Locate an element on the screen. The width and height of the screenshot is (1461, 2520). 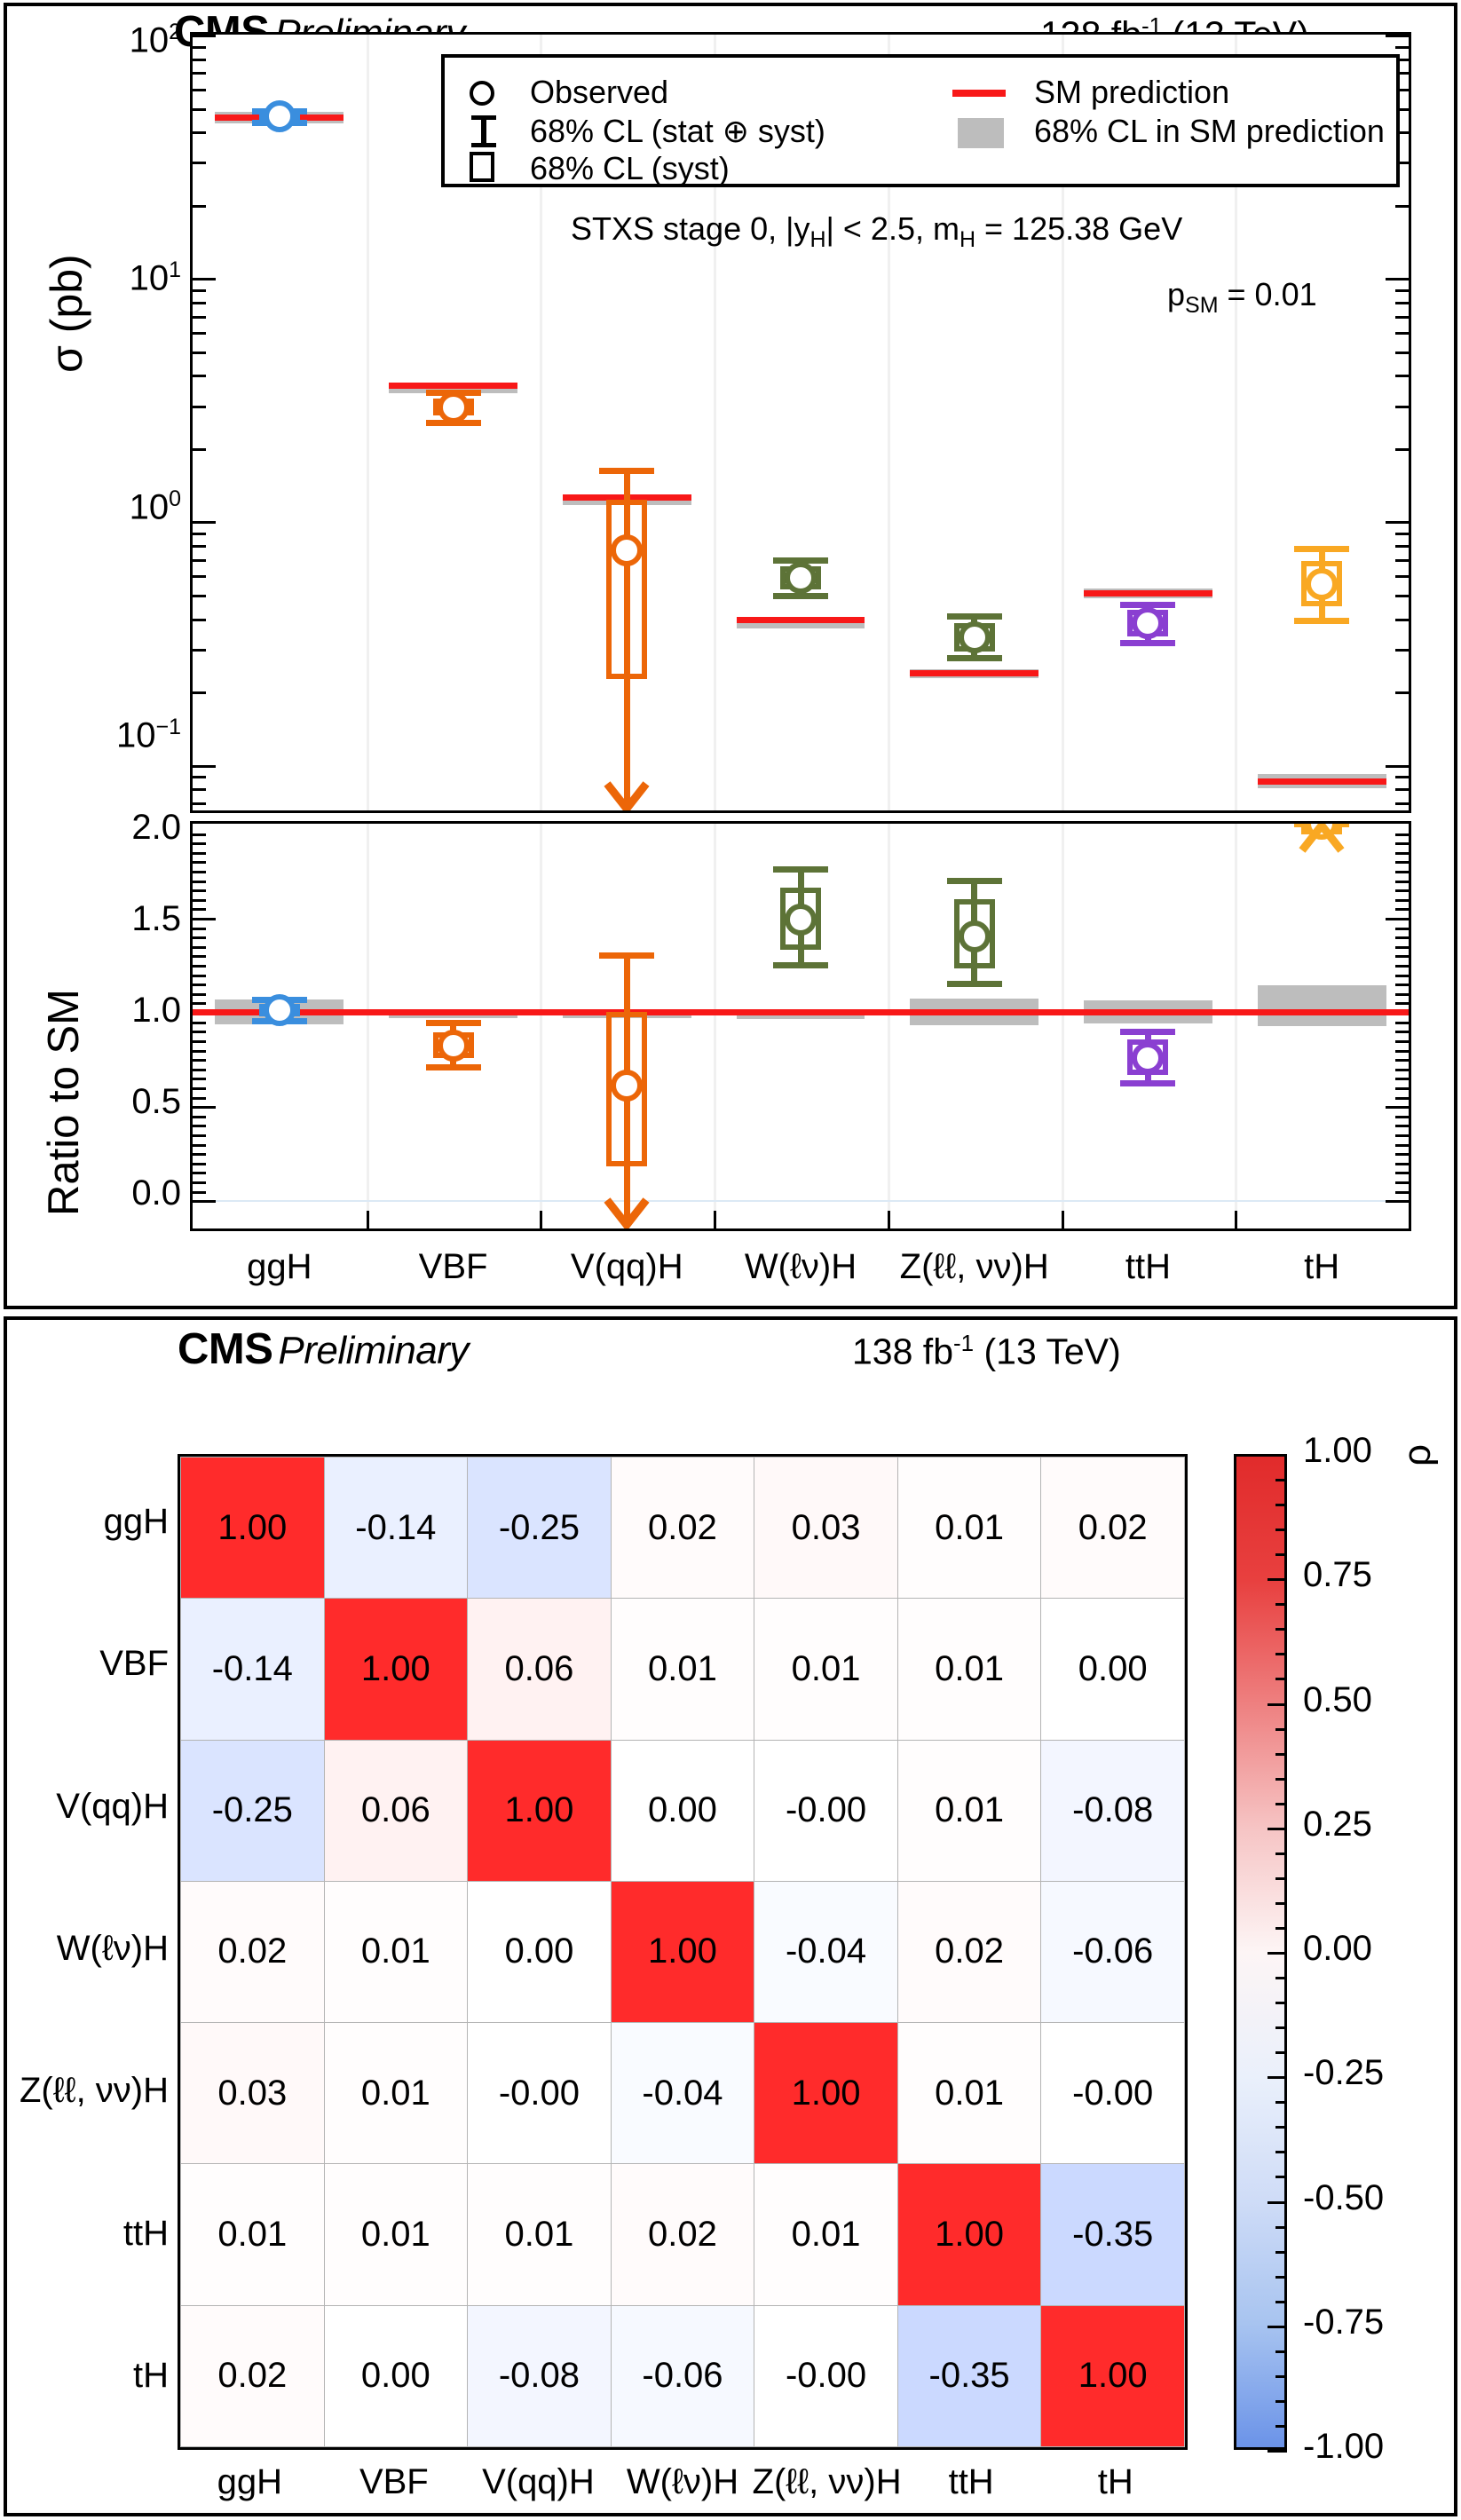
syst-box is located at coordinates (974, 934).